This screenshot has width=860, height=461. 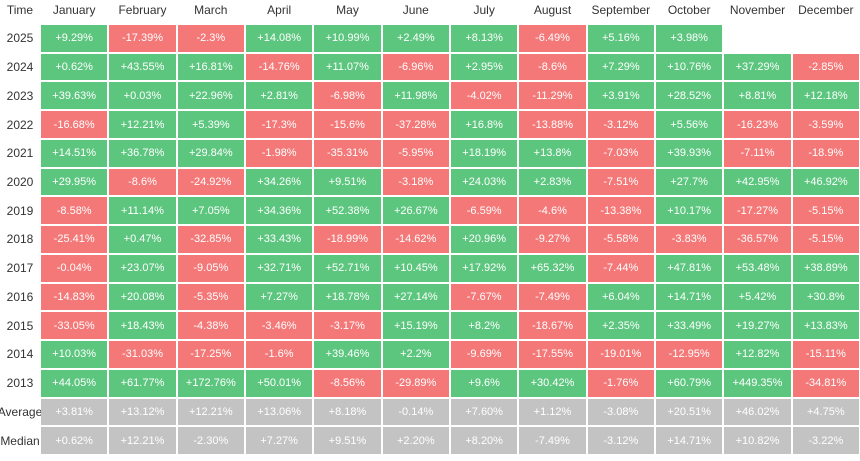 What do you see at coordinates (415, 440) in the screenshot?
I see `return-cell: +2.20%` at bounding box center [415, 440].